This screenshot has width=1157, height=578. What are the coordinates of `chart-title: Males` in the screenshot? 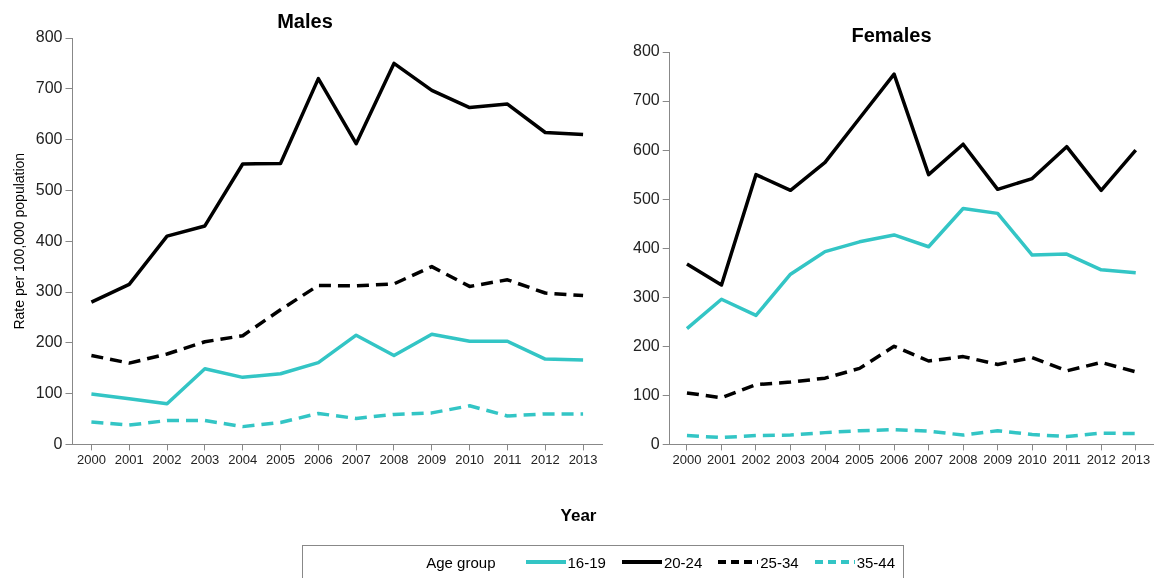 It's located at (305, 20).